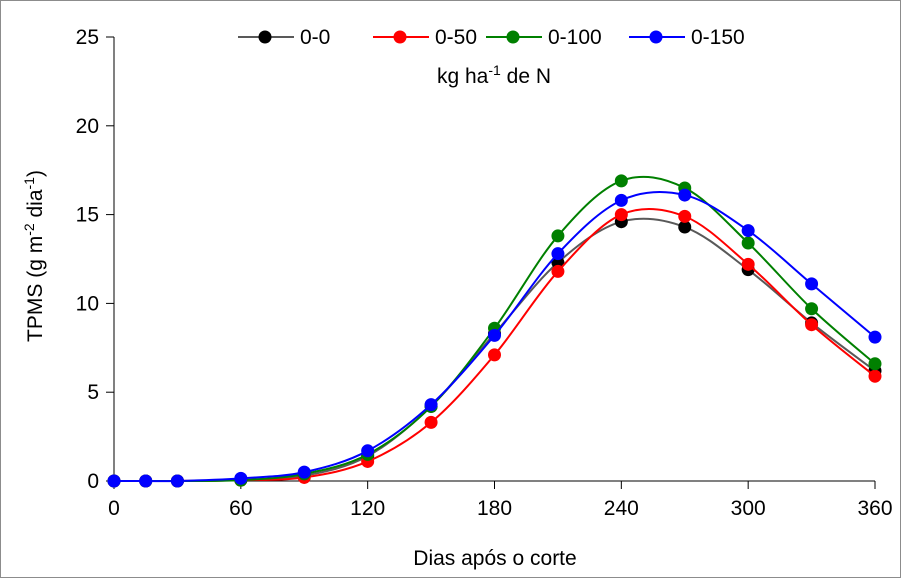 The height and width of the screenshot is (582, 901). I want to click on y-tick-label: 15, so click(87, 215).